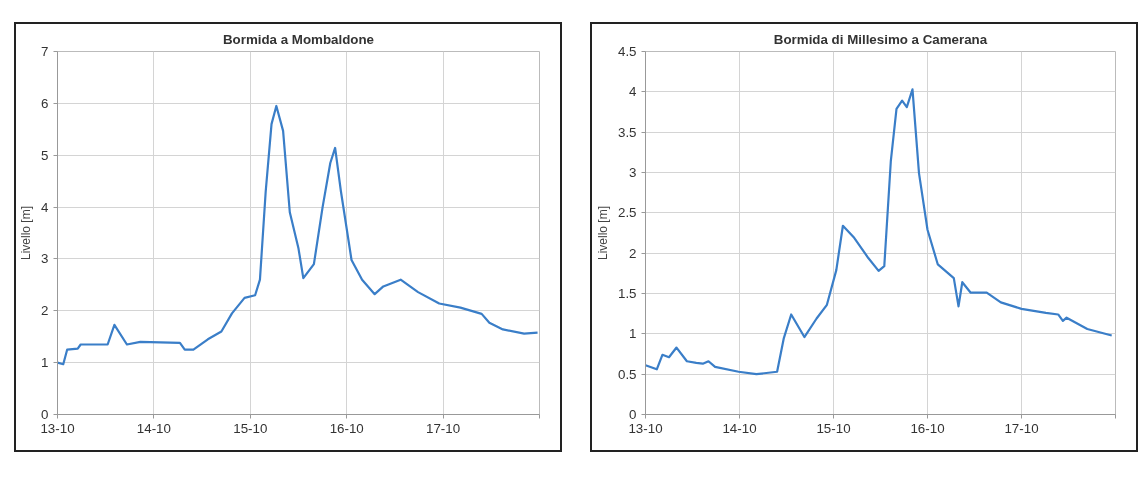  Describe the element at coordinates (880, 39) in the screenshot. I see `chart-title: Bormida di Millesimo a Camerana` at that location.